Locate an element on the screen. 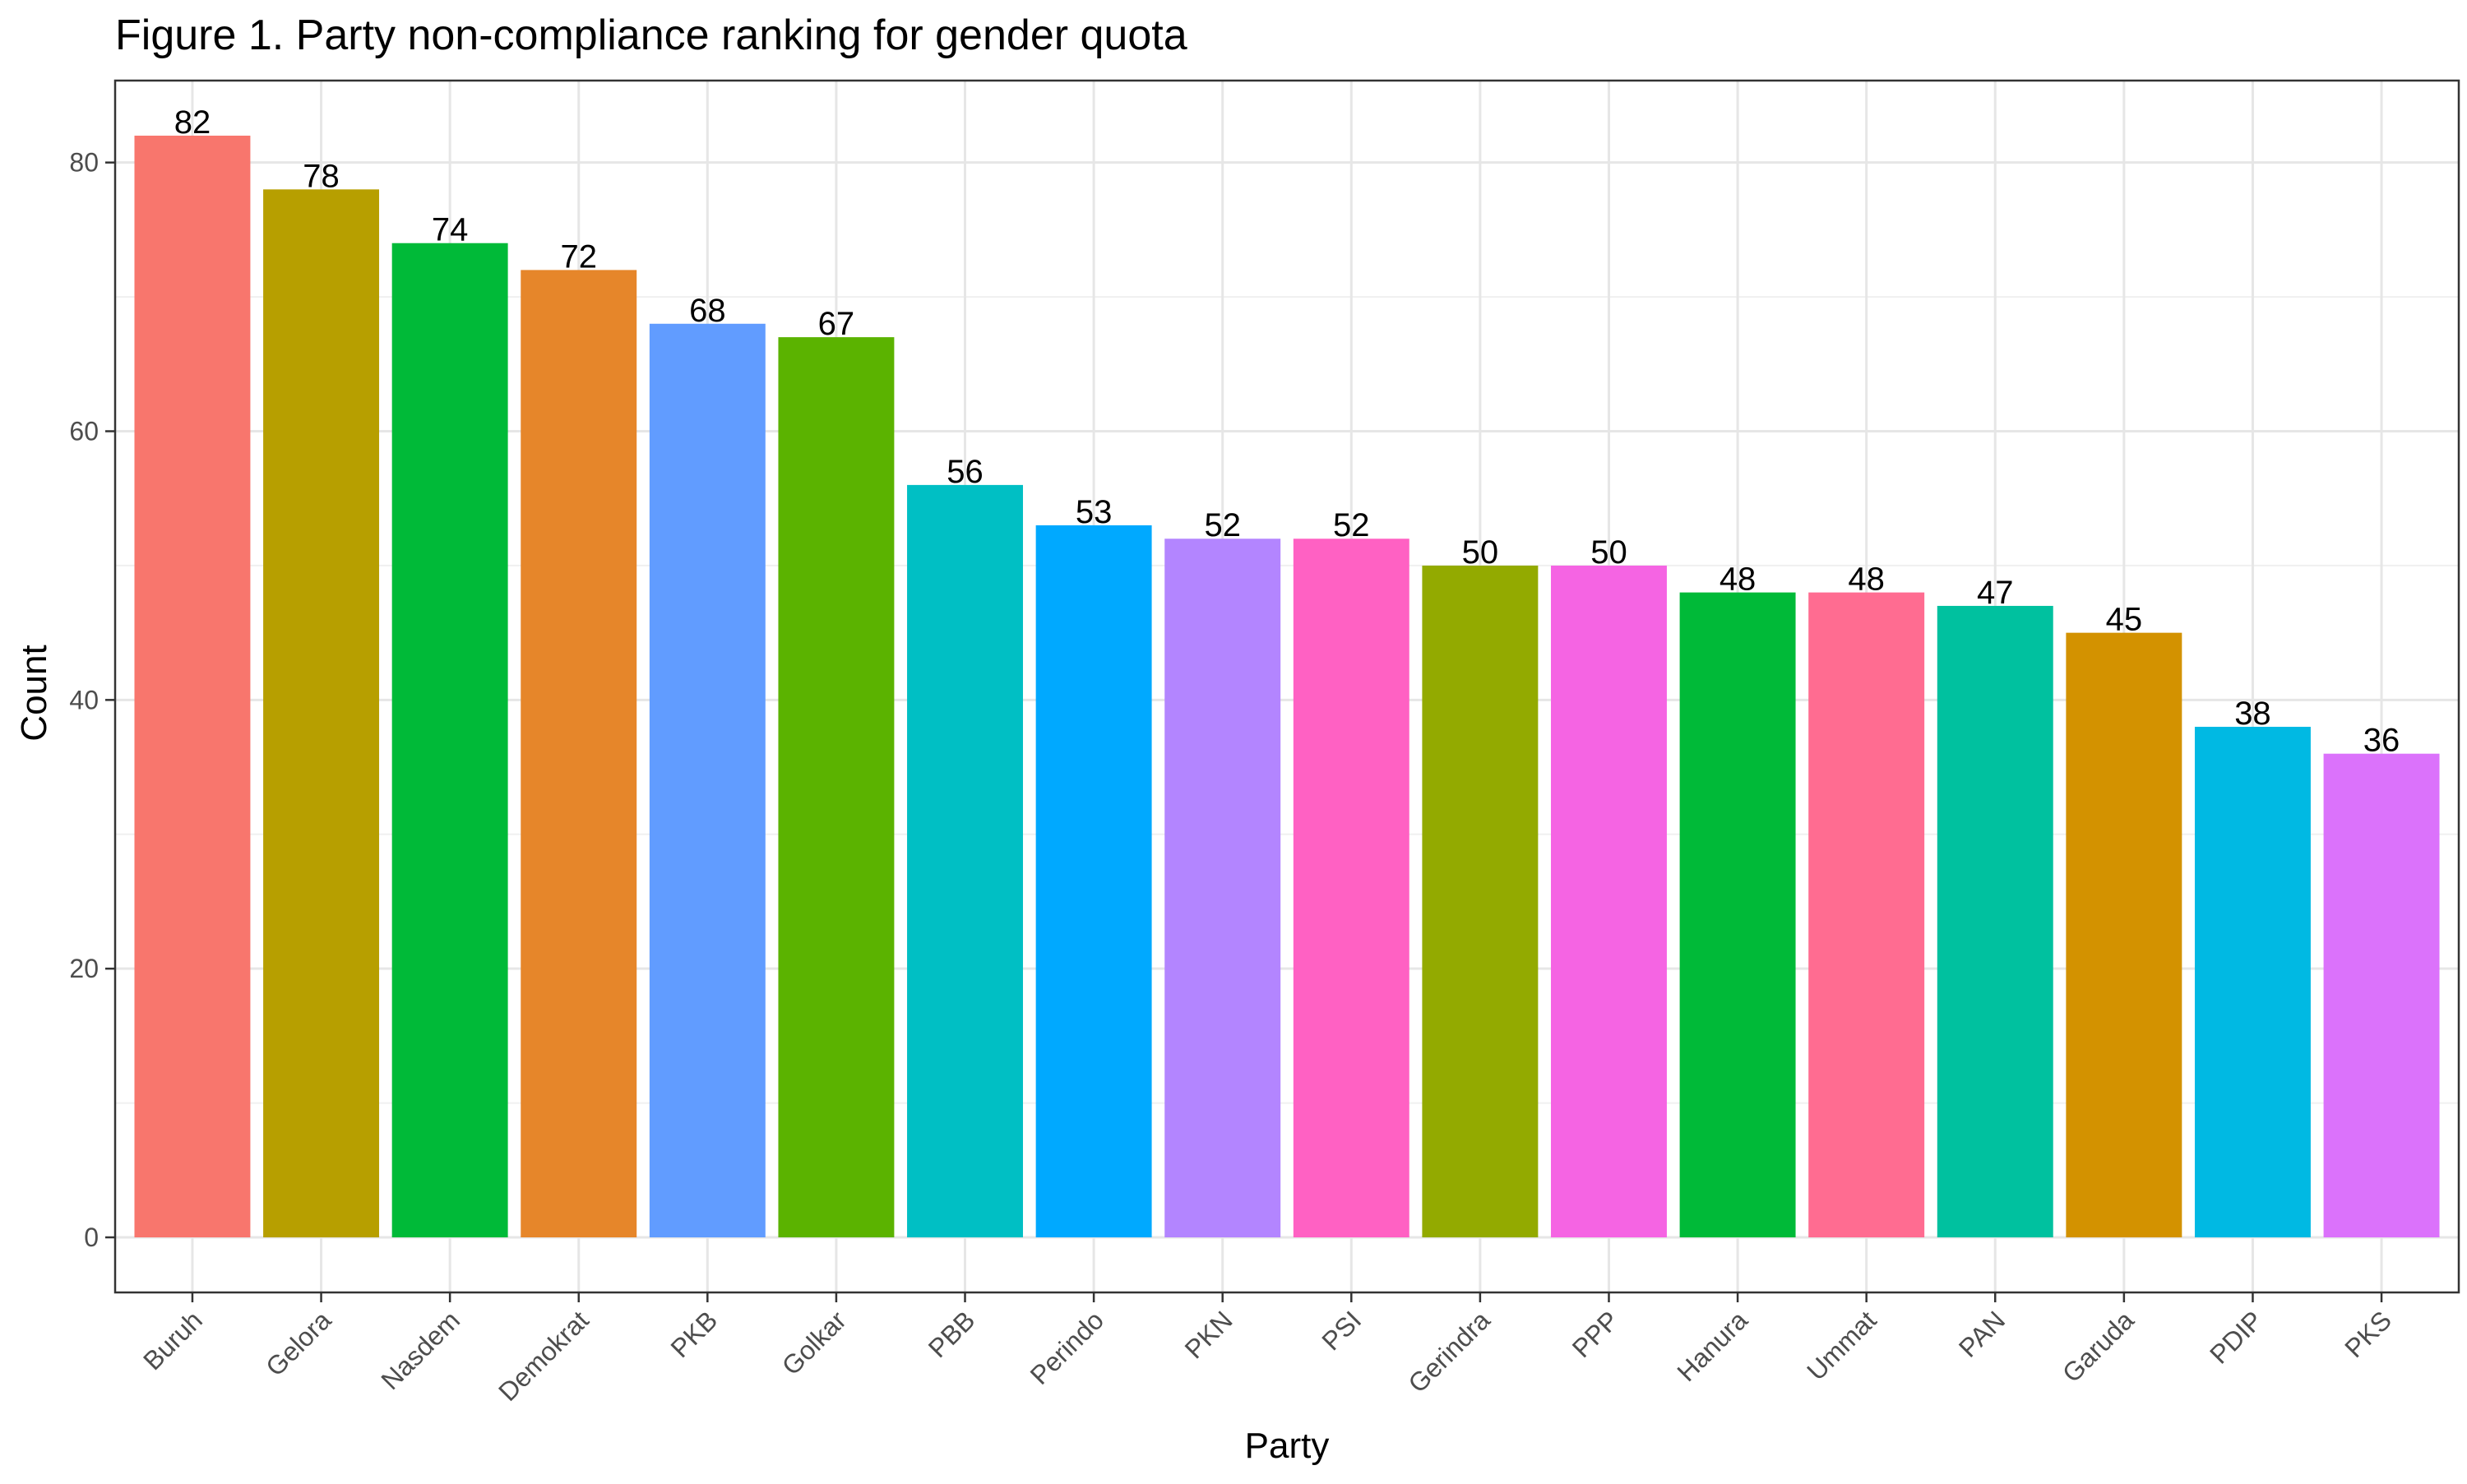 This screenshot has height=1484, width=2467. bar-ummat is located at coordinates (1867, 914).